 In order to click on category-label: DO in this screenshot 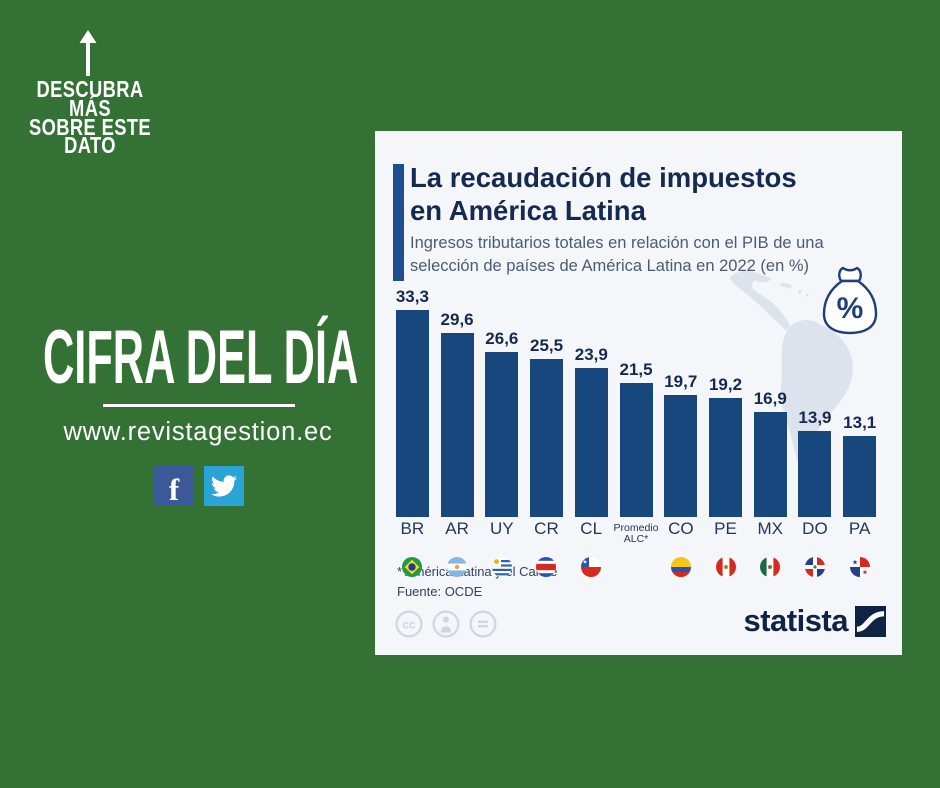, I will do `click(815, 528)`.